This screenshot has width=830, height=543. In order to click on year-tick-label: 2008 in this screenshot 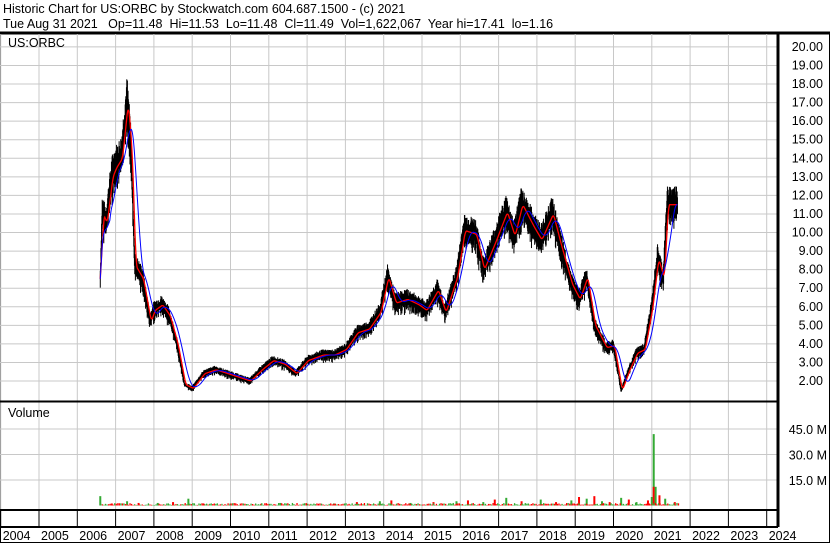, I will do `click(170, 536)`.